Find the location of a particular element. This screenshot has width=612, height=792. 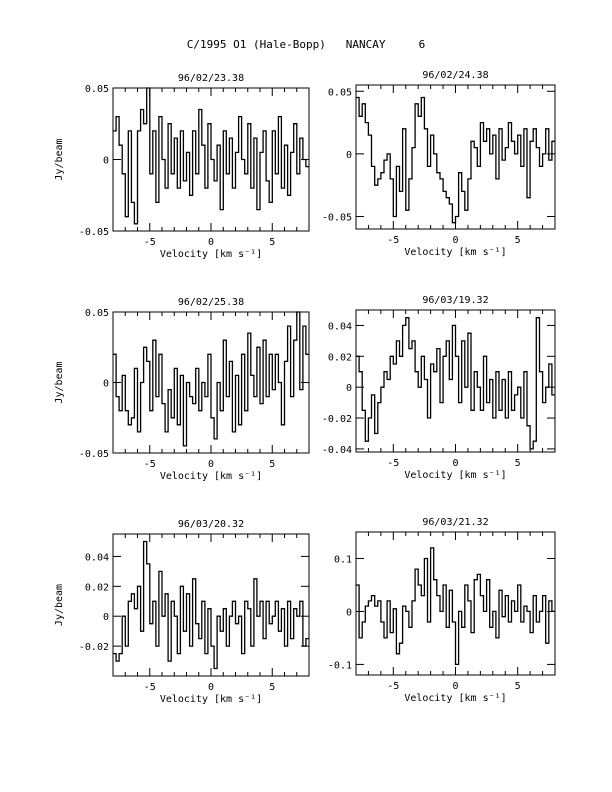

panel-title: 96/02/25.38 is located at coordinates (211, 302).